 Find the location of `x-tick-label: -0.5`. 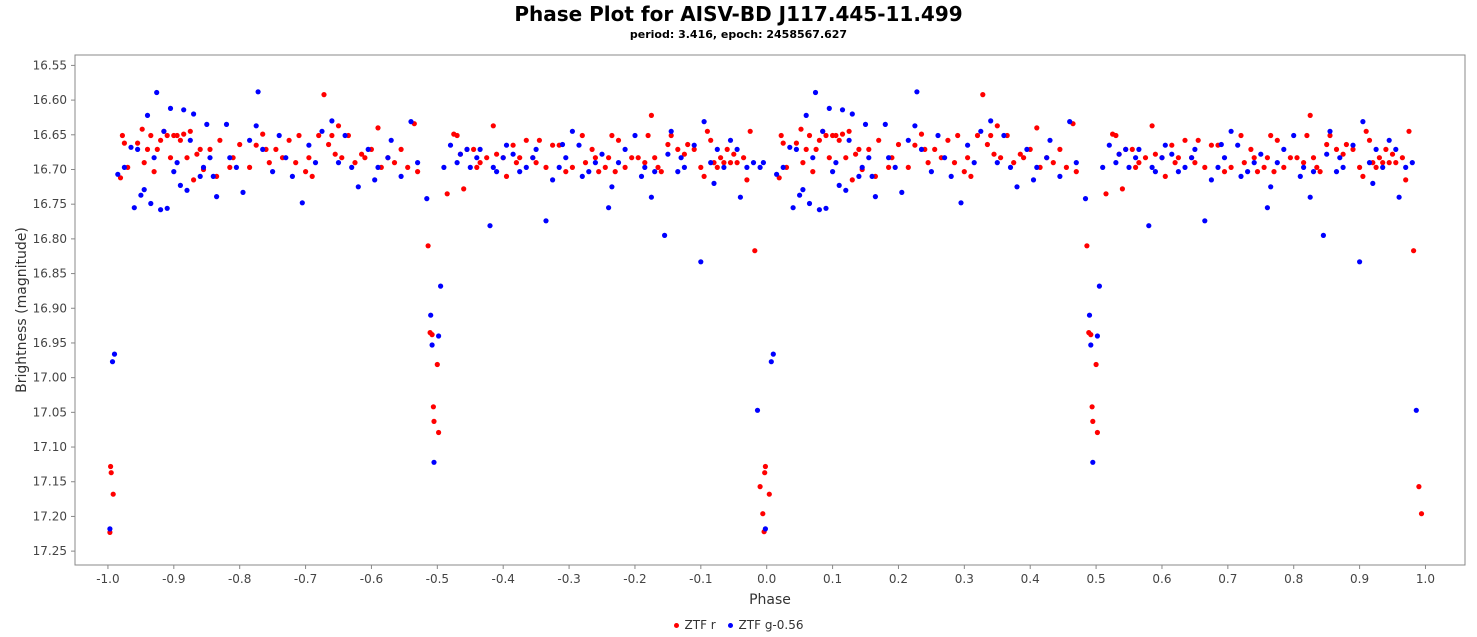

x-tick-label: -0.5 is located at coordinates (437, 579).